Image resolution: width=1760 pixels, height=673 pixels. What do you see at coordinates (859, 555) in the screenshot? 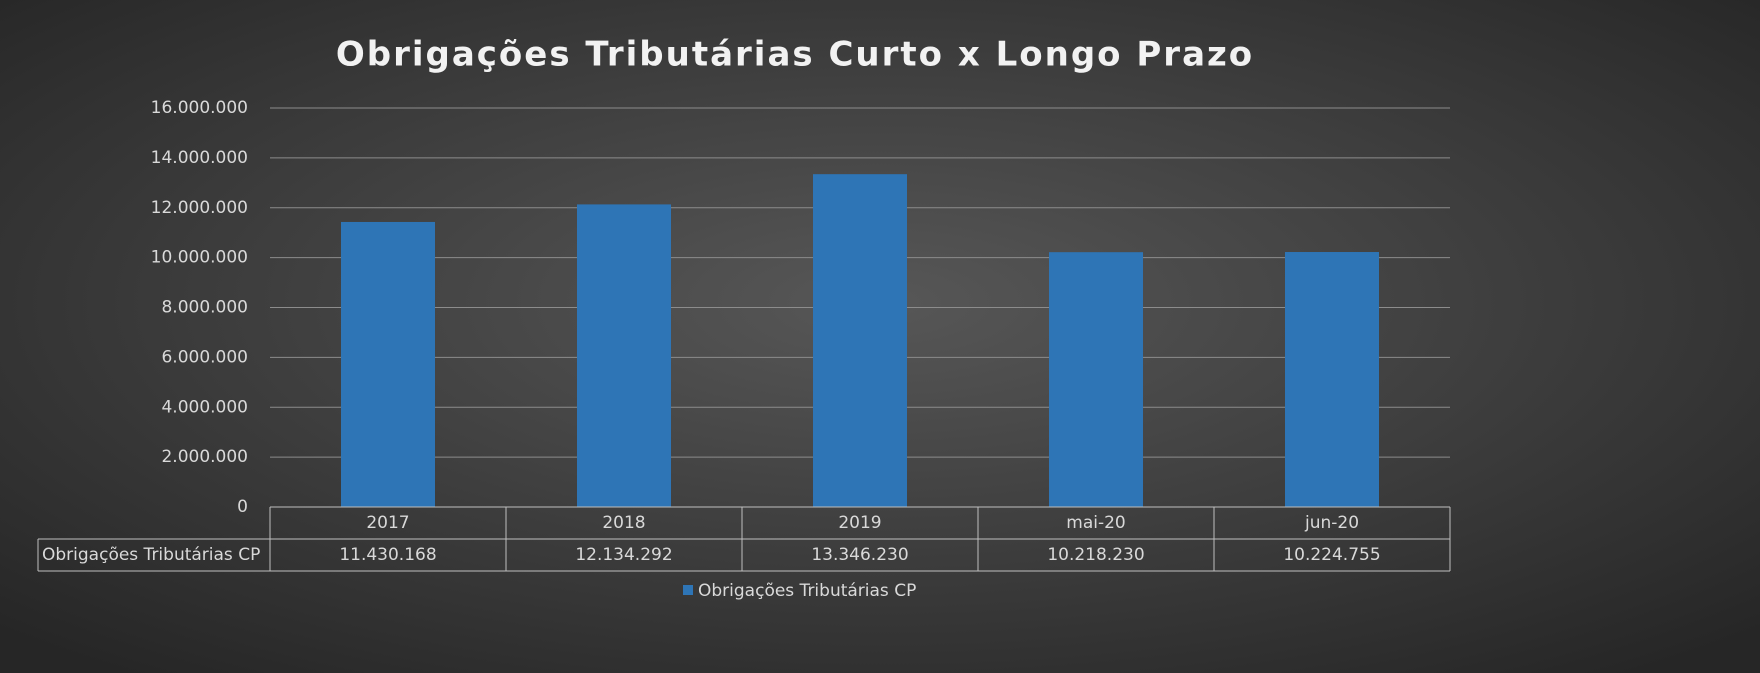
I see `data-label: 13.346.230` at bounding box center [859, 555].